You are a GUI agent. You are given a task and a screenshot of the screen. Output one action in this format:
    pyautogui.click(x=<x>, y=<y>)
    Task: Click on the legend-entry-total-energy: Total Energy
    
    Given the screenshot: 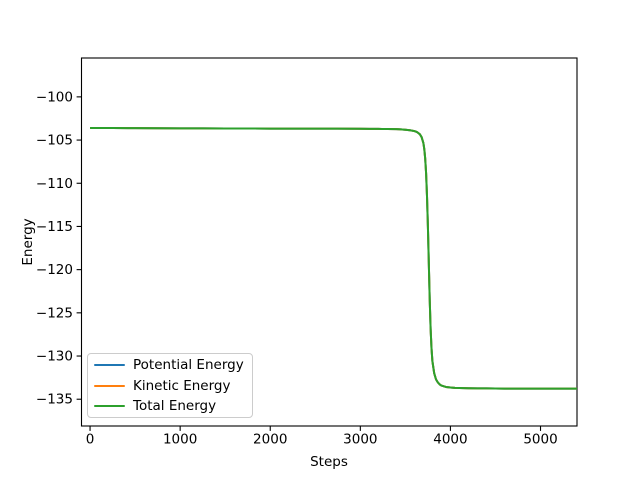 What is the action you would take?
    pyautogui.click(x=170, y=406)
    